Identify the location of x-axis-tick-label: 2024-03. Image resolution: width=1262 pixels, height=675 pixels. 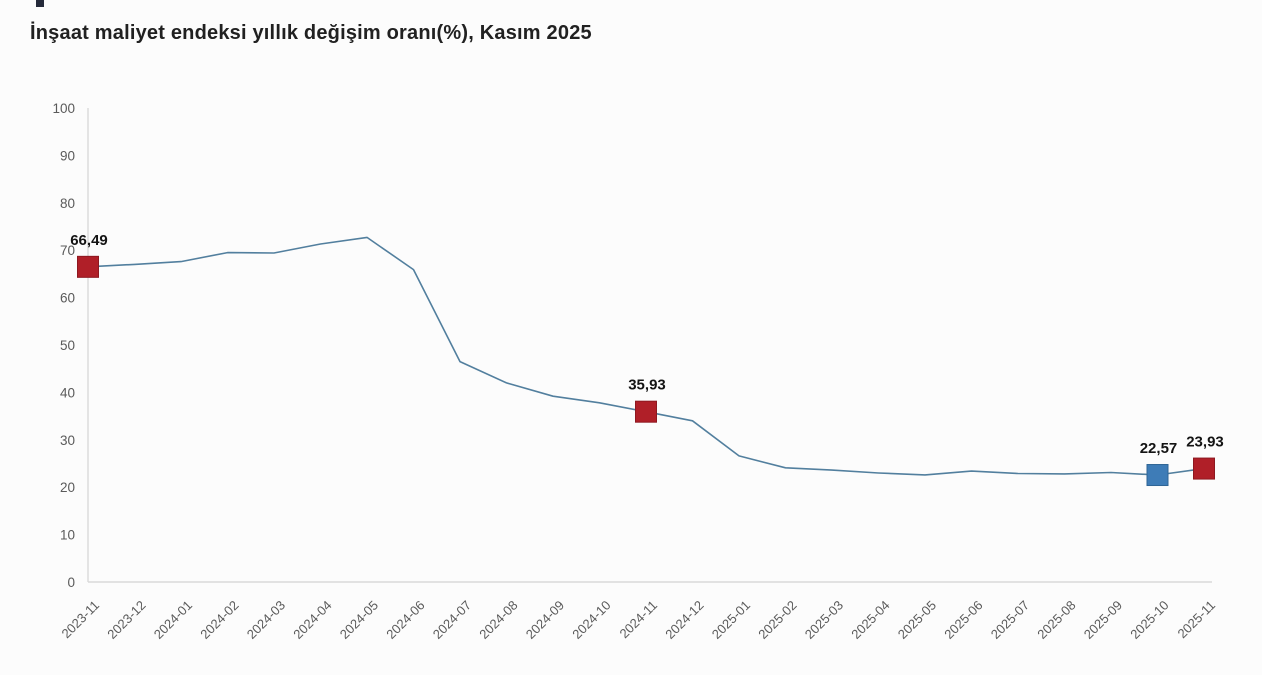
(266, 620).